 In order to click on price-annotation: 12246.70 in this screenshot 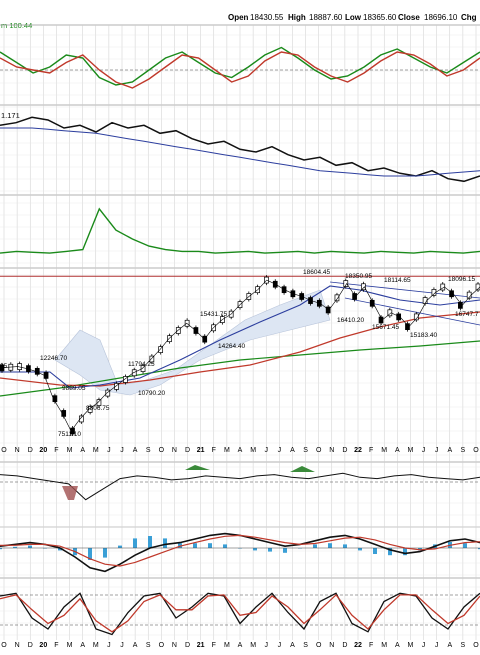, I will do `click(53, 358)`.